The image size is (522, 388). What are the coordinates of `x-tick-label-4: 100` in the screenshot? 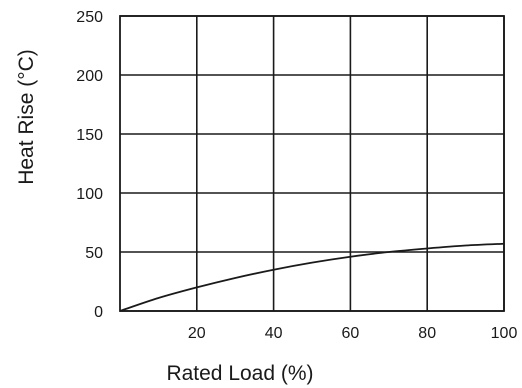 It's located at (504, 333).